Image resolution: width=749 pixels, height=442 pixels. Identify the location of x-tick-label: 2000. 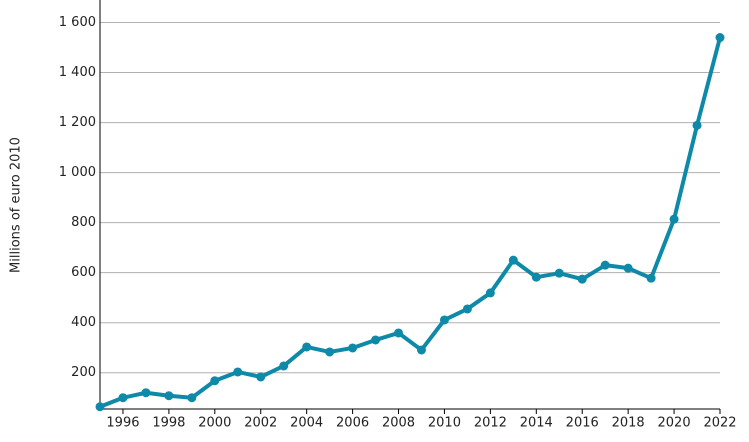
(214, 423).